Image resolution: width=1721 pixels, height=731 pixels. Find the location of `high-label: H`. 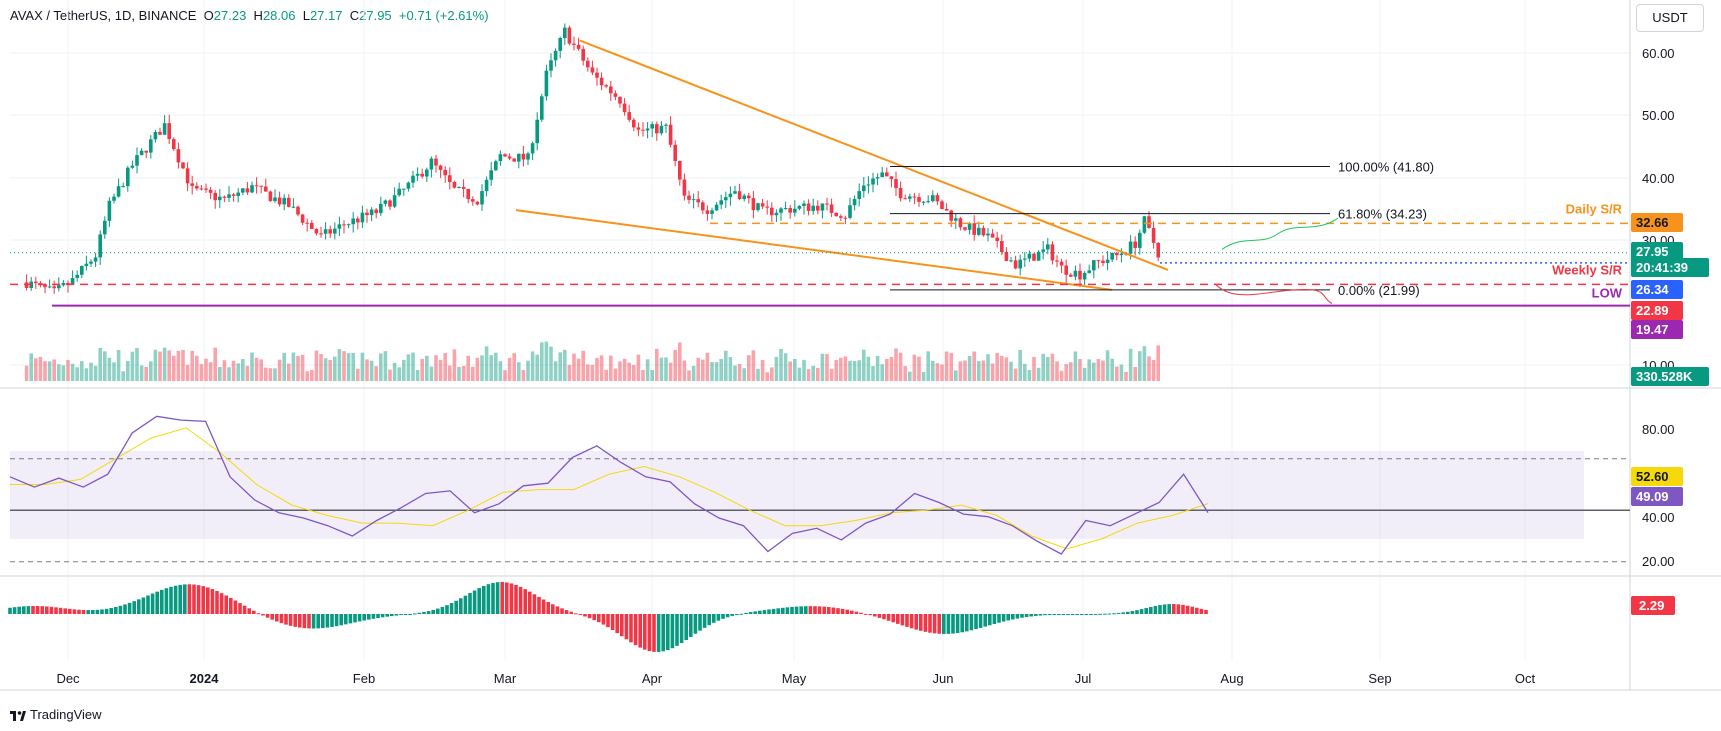

high-label: H is located at coordinates (258, 15).